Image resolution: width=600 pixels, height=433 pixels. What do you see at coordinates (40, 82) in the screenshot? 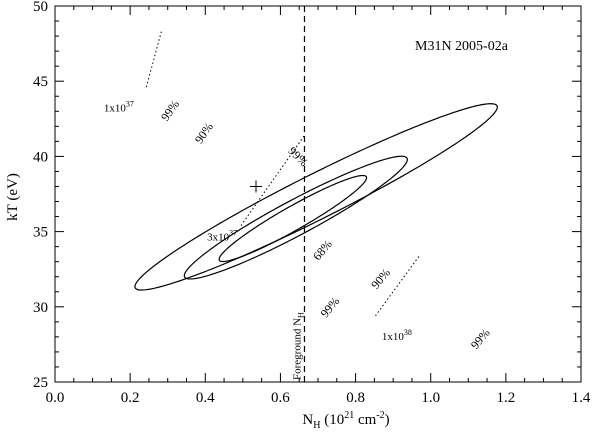
I see `y-tick-label: 45` at bounding box center [40, 82].